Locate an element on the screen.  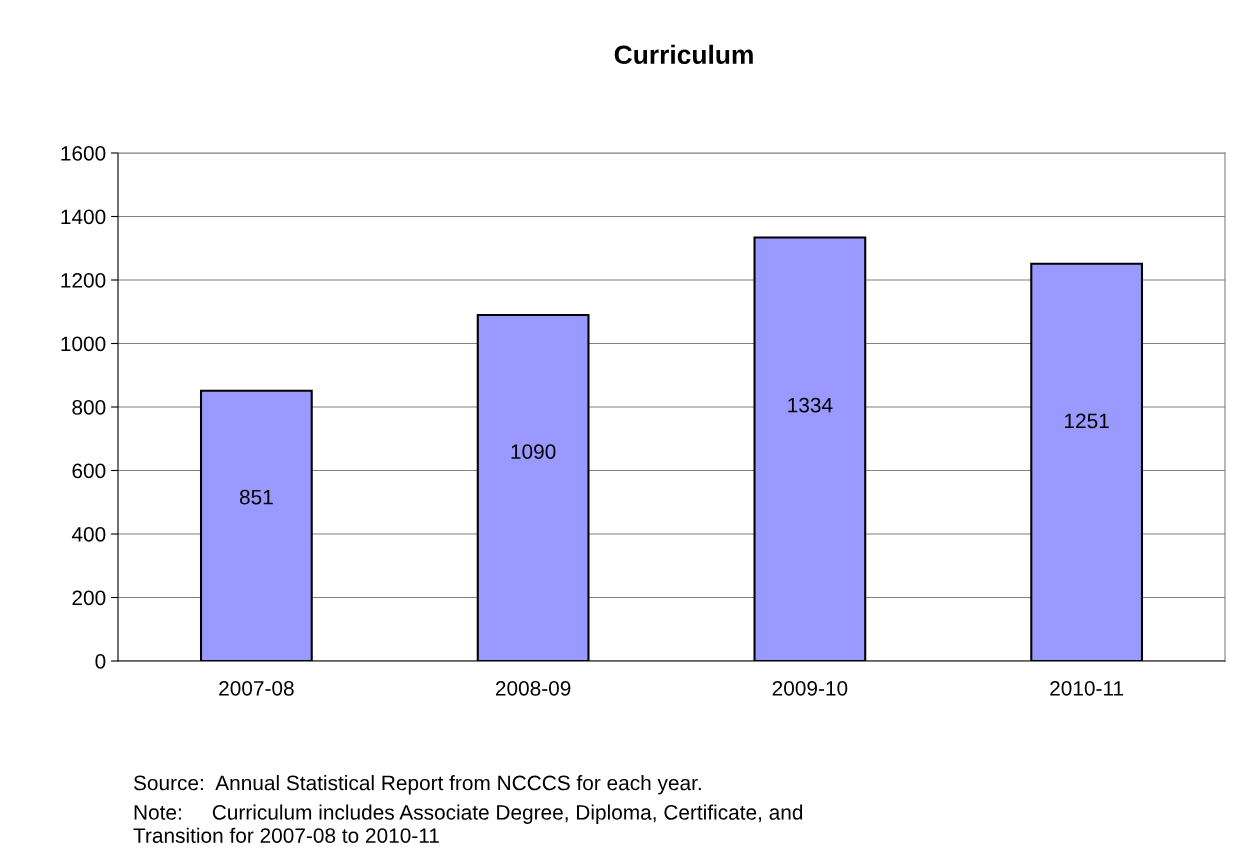
y-tick-label: 200 is located at coordinates (89, 598).